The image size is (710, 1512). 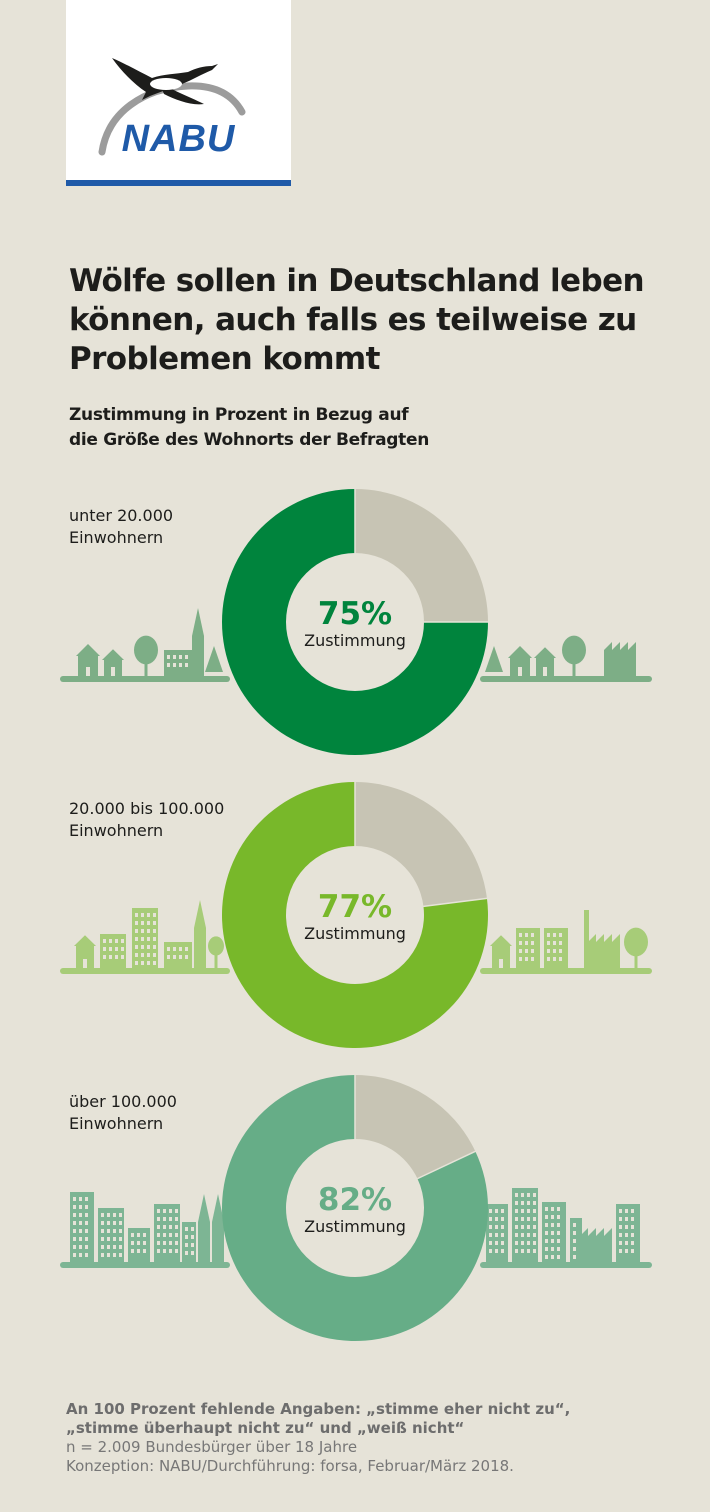 What do you see at coordinates (169, 527) in the screenshot?
I see `group-label-small-towns: unter 20.000 Einwohnern` at bounding box center [169, 527].